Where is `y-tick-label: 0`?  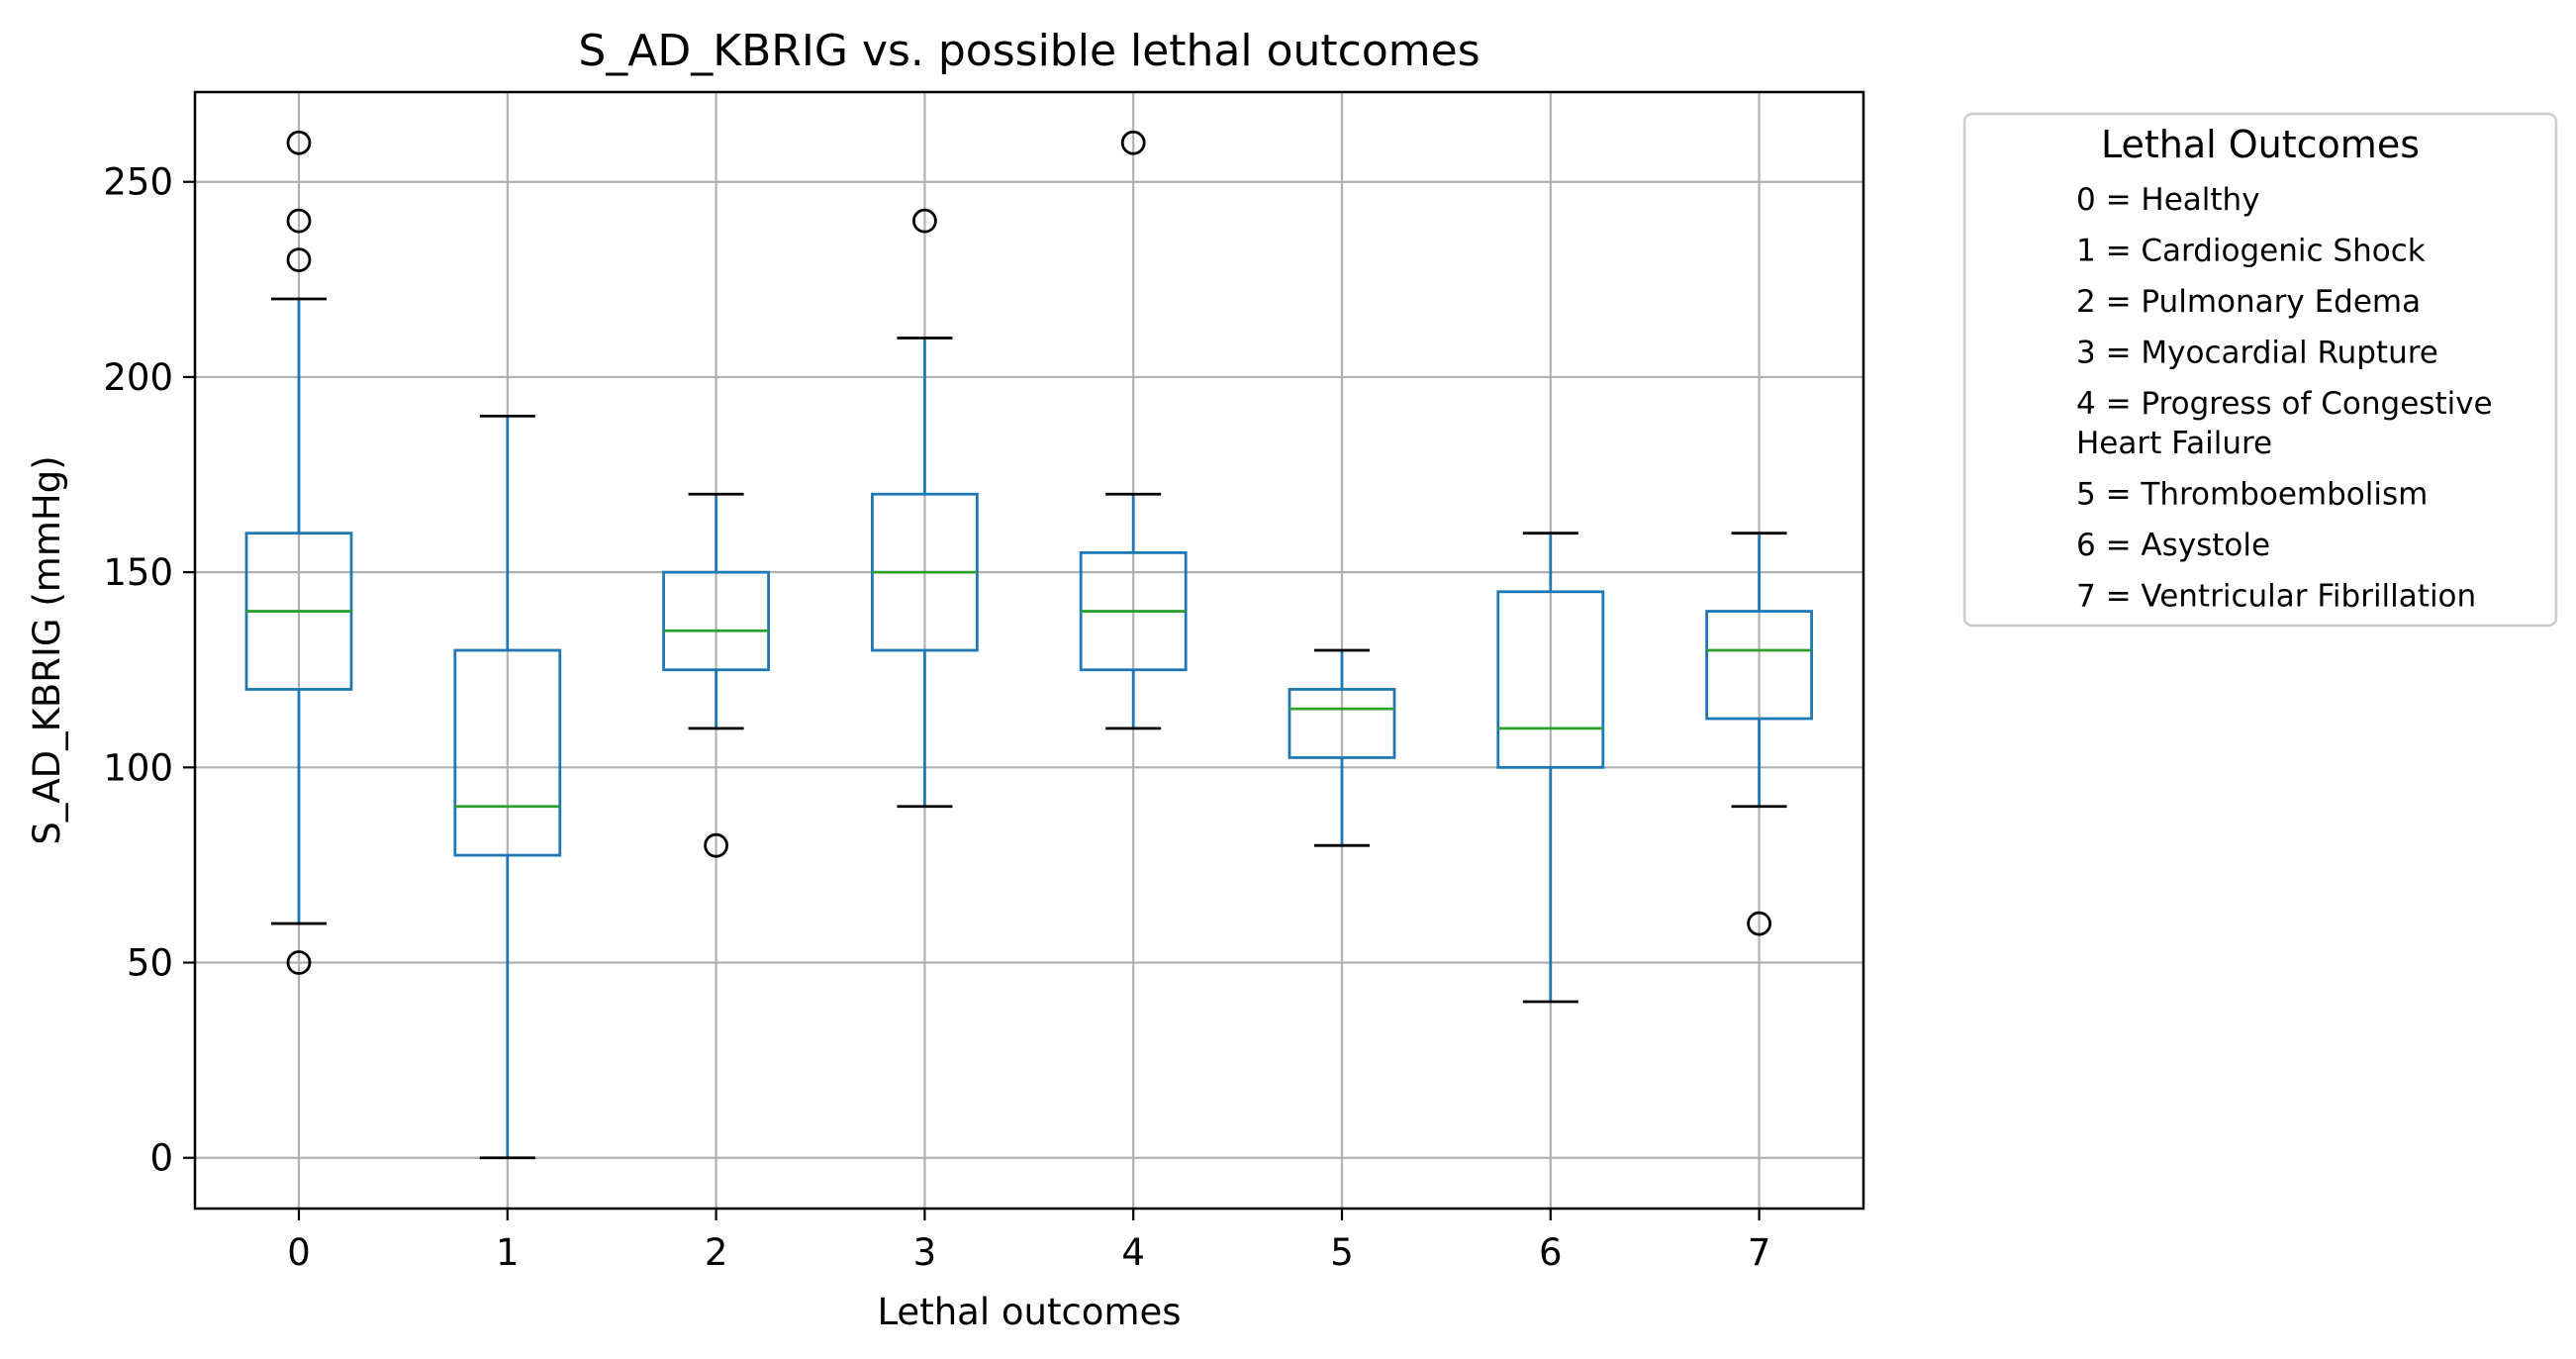 y-tick-label: 0 is located at coordinates (161, 1158).